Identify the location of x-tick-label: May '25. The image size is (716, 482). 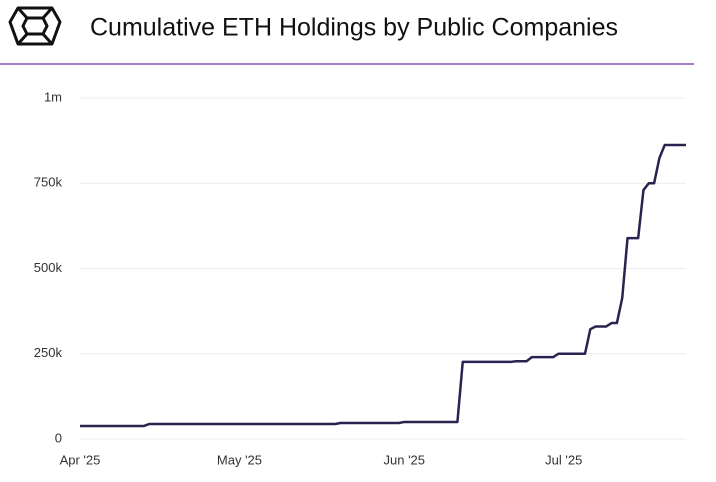
(239, 459).